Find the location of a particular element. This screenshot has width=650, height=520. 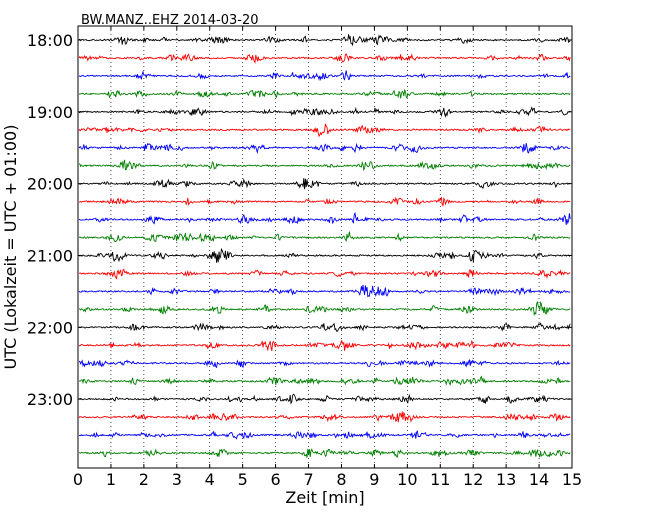

x-tick-label: 15 is located at coordinates (572, 479).